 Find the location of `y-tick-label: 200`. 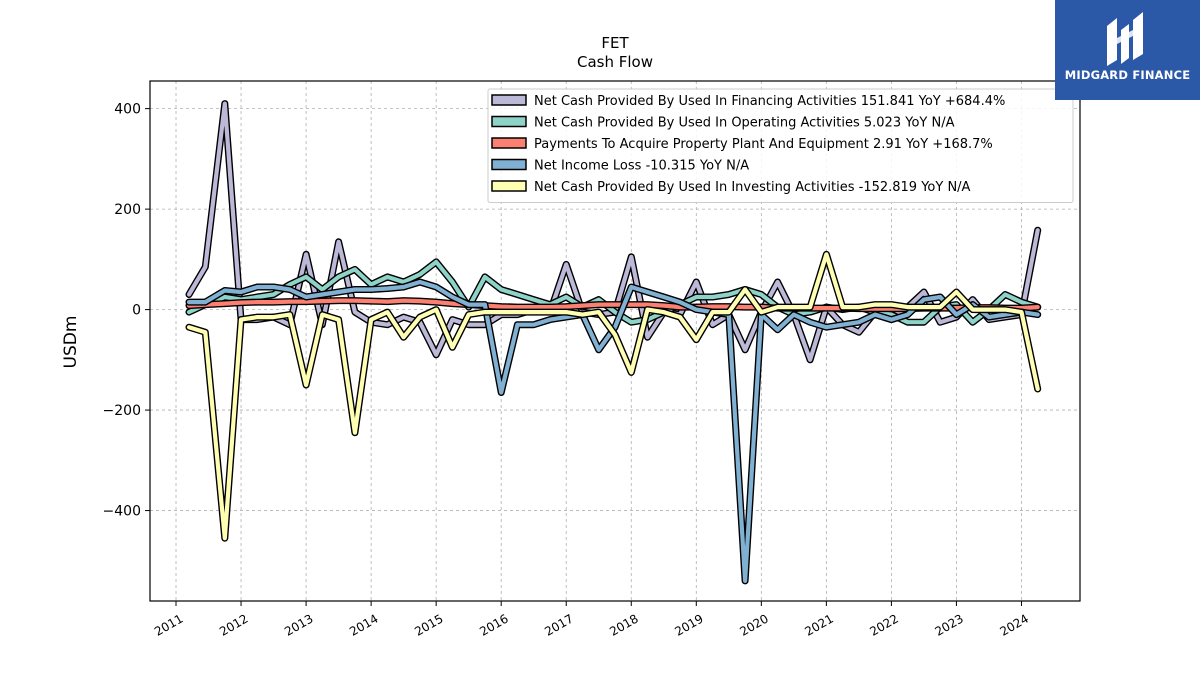

y-tick-label: 200 is located at coordinates (127, 210).